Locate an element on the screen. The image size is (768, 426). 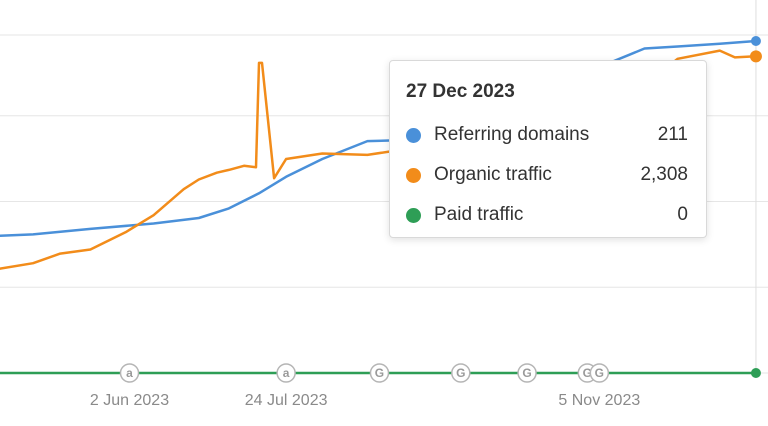
tooltip-value: 0 is located at coordinates (682, 214).